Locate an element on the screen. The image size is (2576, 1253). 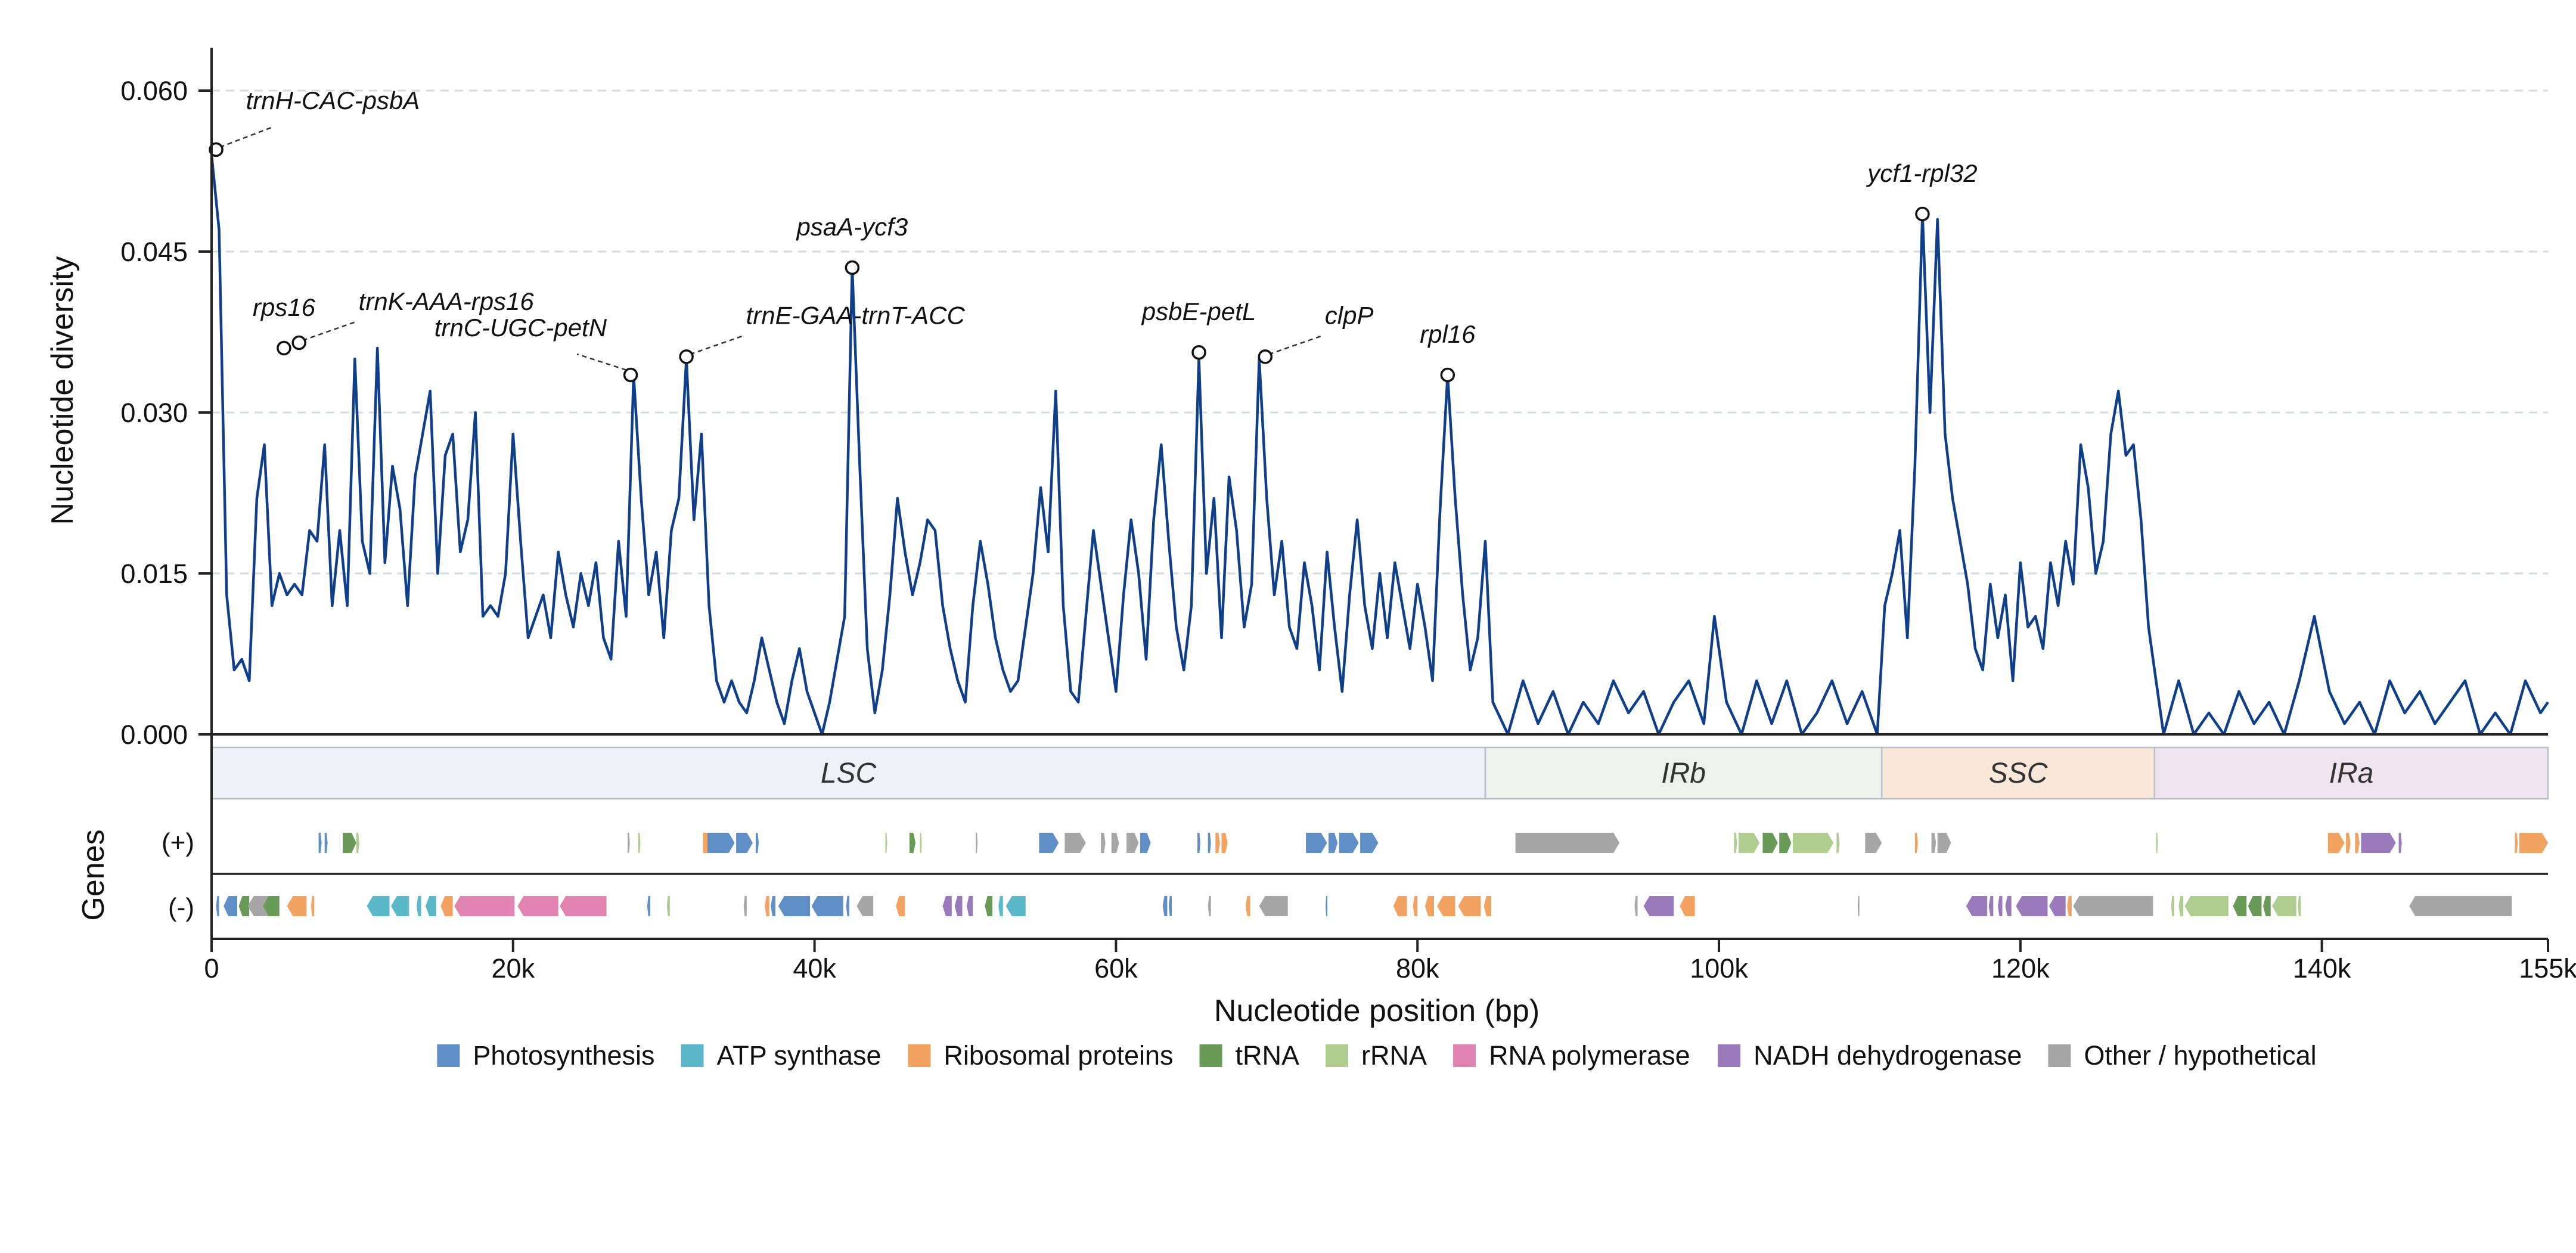
legend-label: RNA polymerase is located at coordinates (1590, 1055).